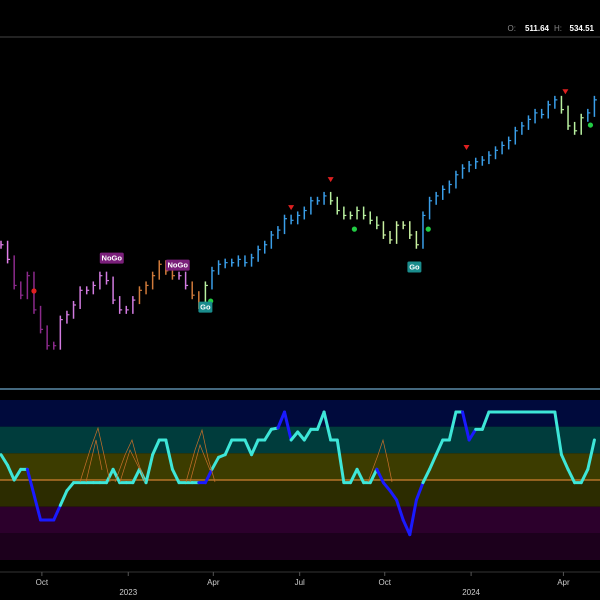 Image resolution: width=600 pixels, height=600 pixels. I want to click on x-tick-label: 2023, so click(128, 592).